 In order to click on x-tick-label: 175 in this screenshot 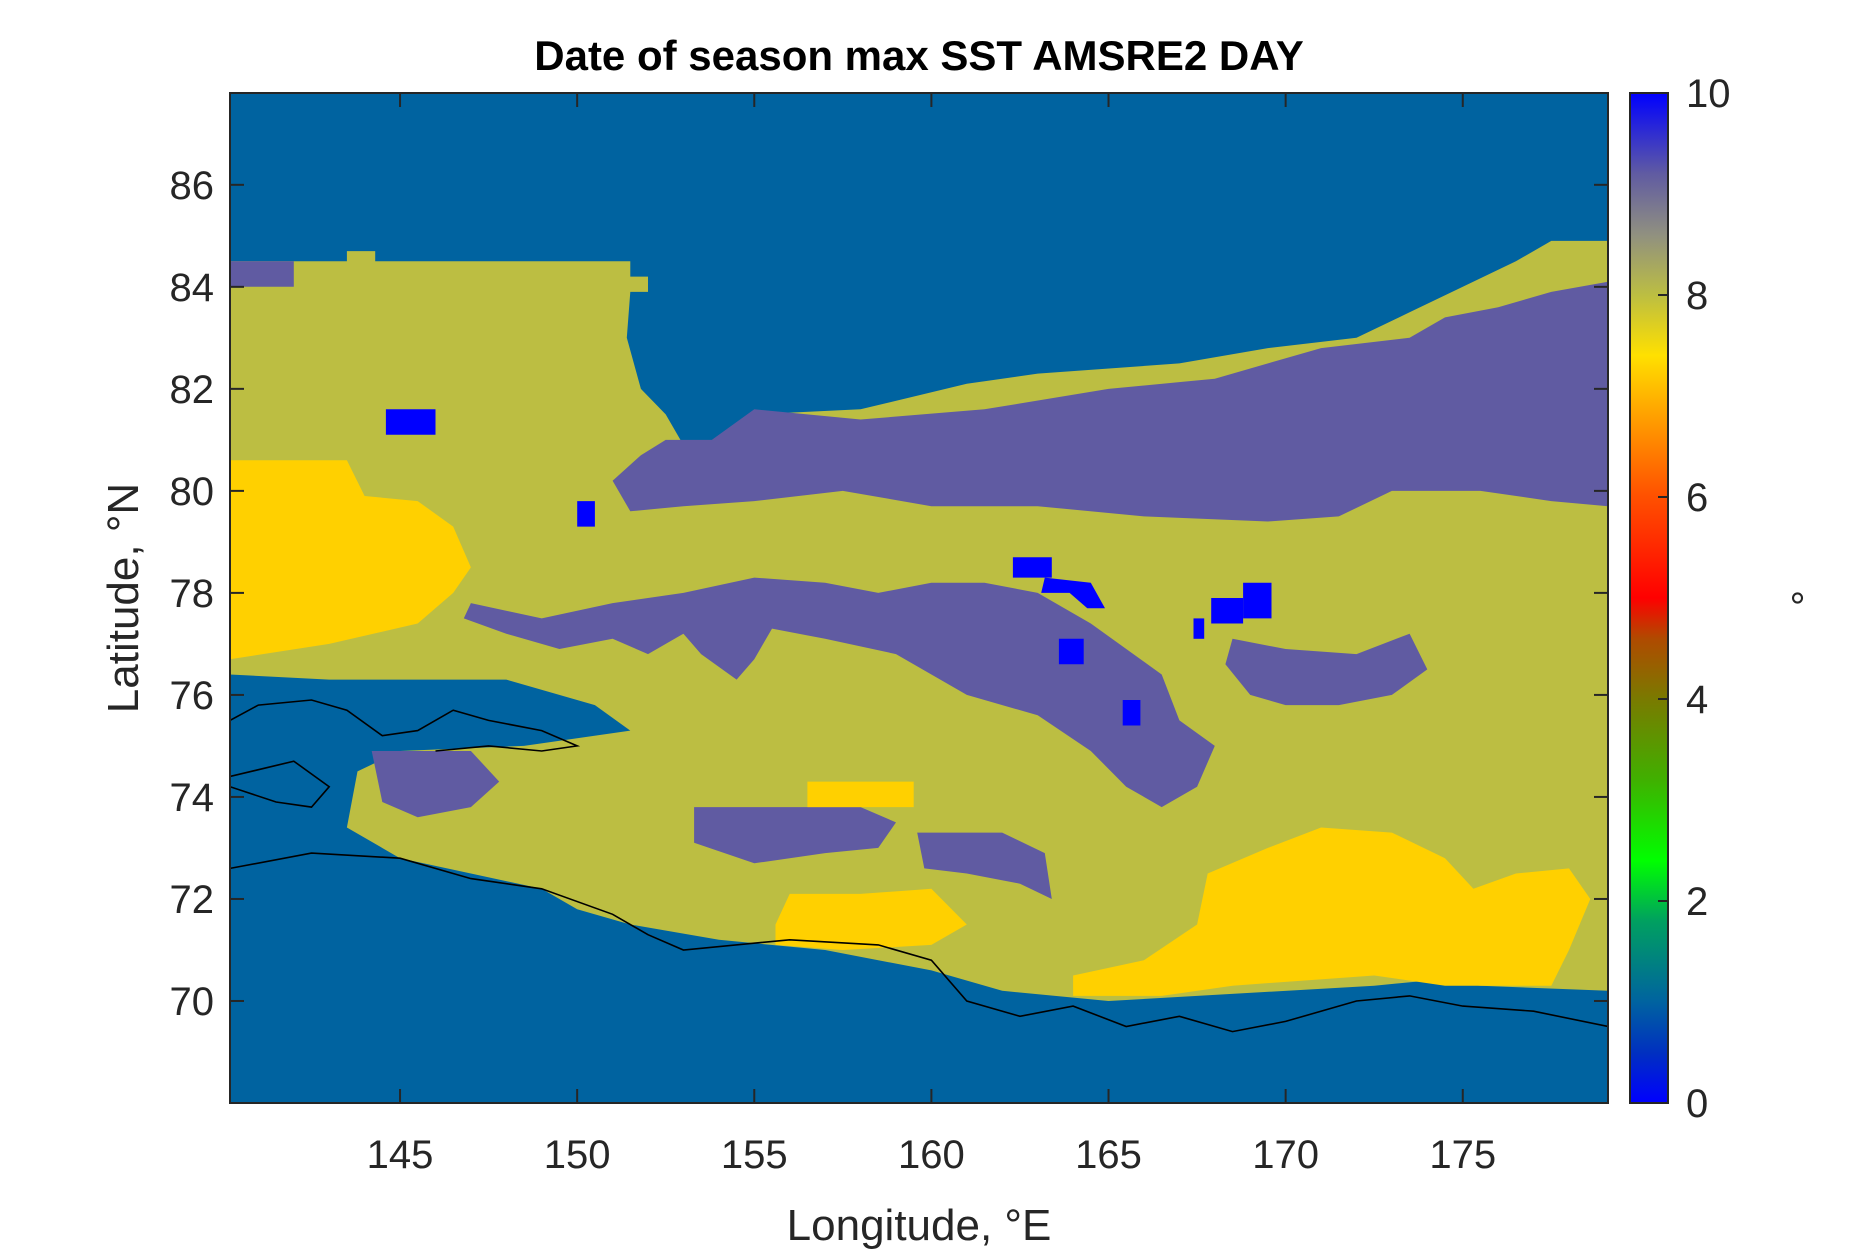, I will do `click(1462, 1155)`.